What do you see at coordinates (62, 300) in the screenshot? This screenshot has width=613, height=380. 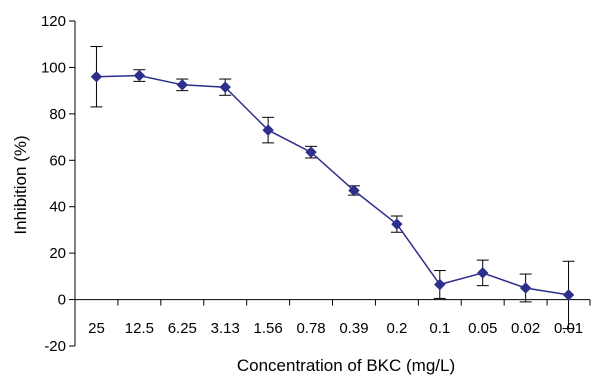 I see `y-tick-label: 0` at bounding box center [62, 300].